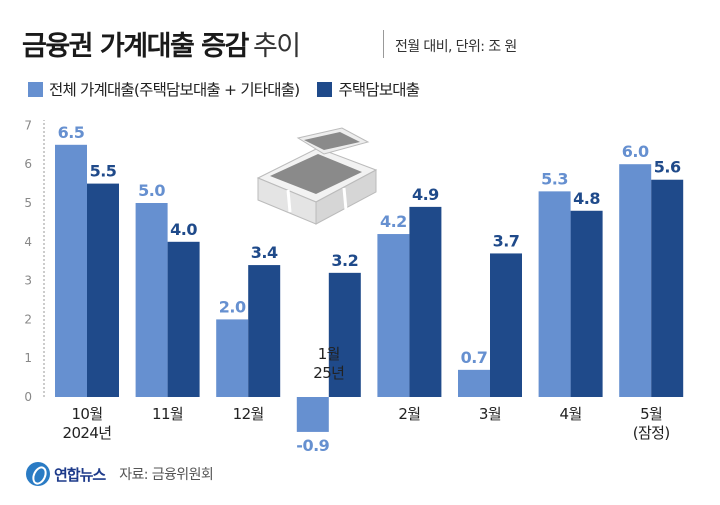 This screenshot has width=720, height=505. What do you see at coordinates (174, 90) in the screenshot?
I see `legend-label-total: 전체 가계대출(주택담보대출 + 기타대출)` at bounding box center [174, 90].